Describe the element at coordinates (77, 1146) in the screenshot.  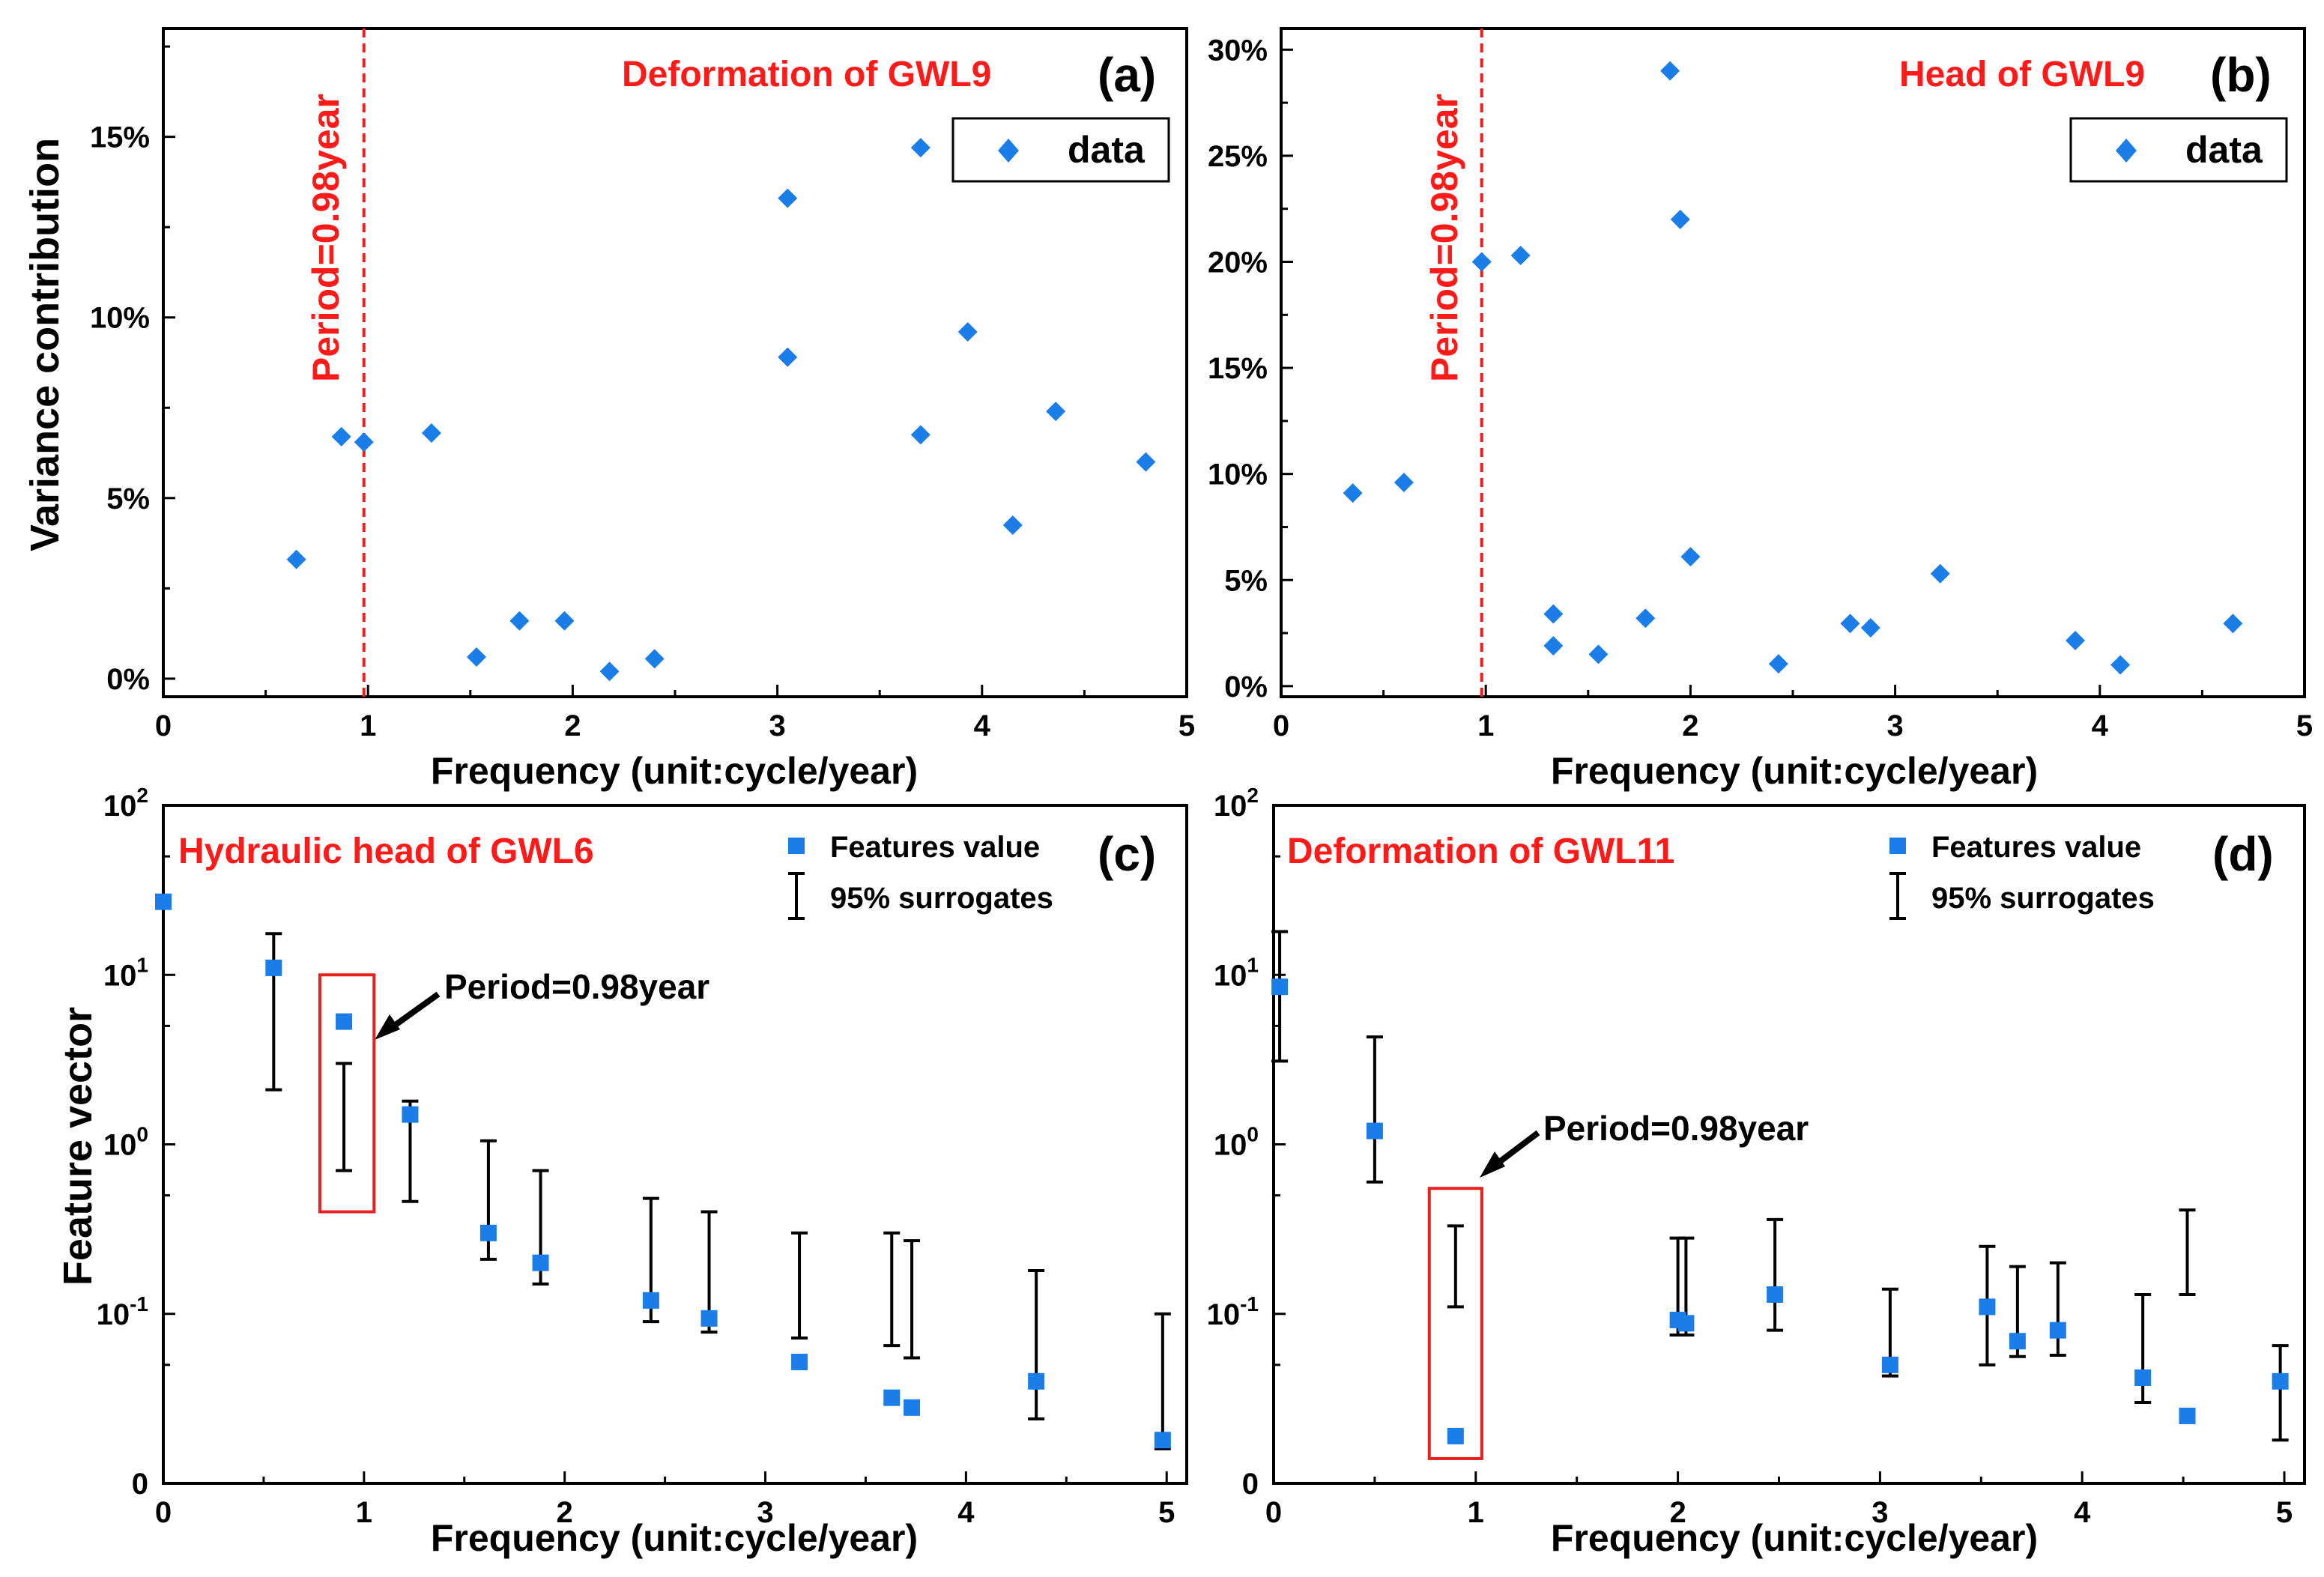
I see `y-axis-label-c: Feature vector` at that location.